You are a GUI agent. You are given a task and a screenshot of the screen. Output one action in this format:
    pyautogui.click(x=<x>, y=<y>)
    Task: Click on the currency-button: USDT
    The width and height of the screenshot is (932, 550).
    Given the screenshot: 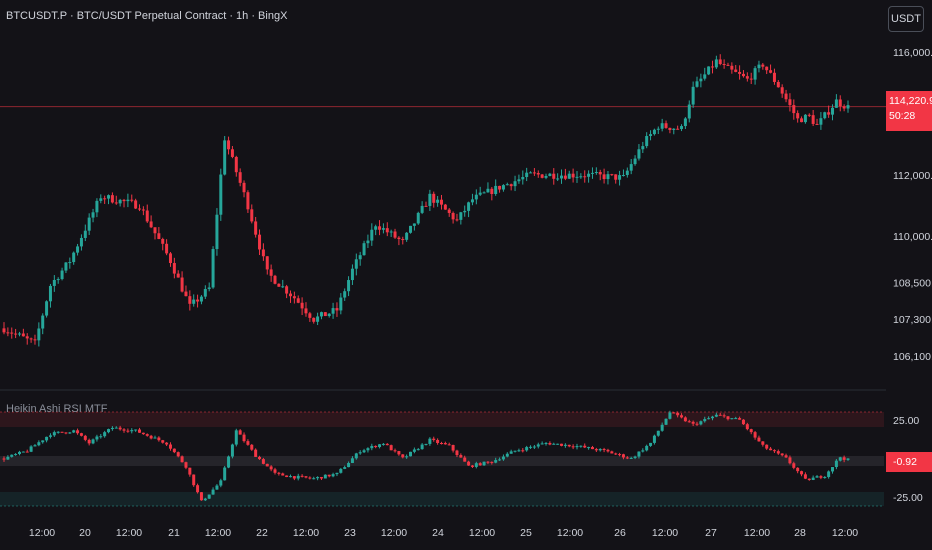 What is the action you would take?
    pyautogui.click(x=906, y=19)
    